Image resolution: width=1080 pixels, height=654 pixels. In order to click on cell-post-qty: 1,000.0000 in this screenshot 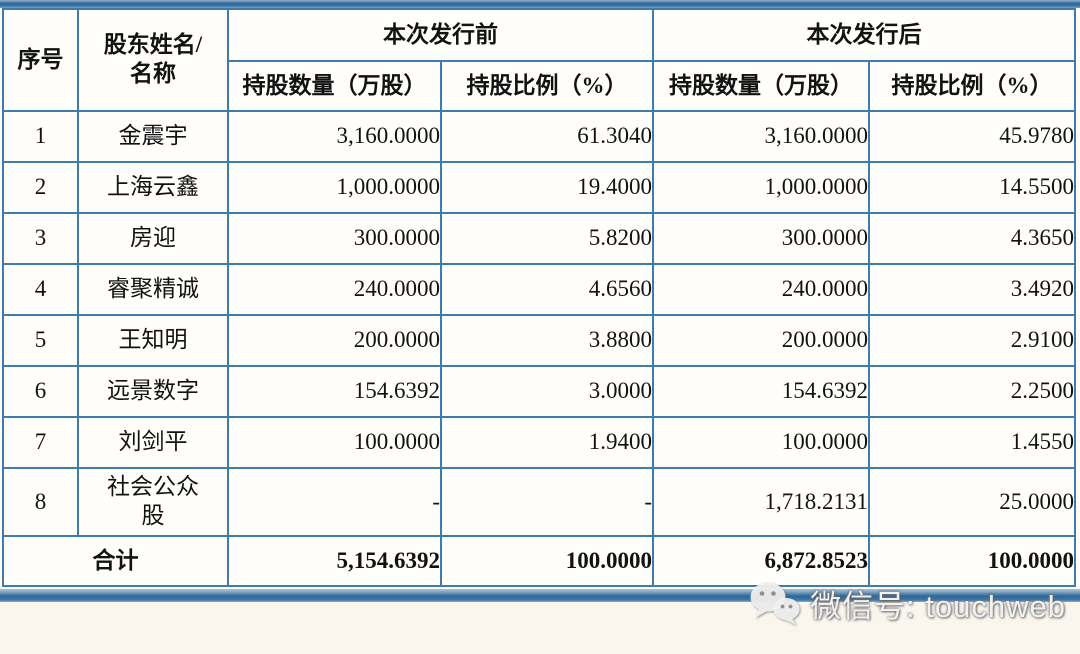, I will do `click(761, 187)`.